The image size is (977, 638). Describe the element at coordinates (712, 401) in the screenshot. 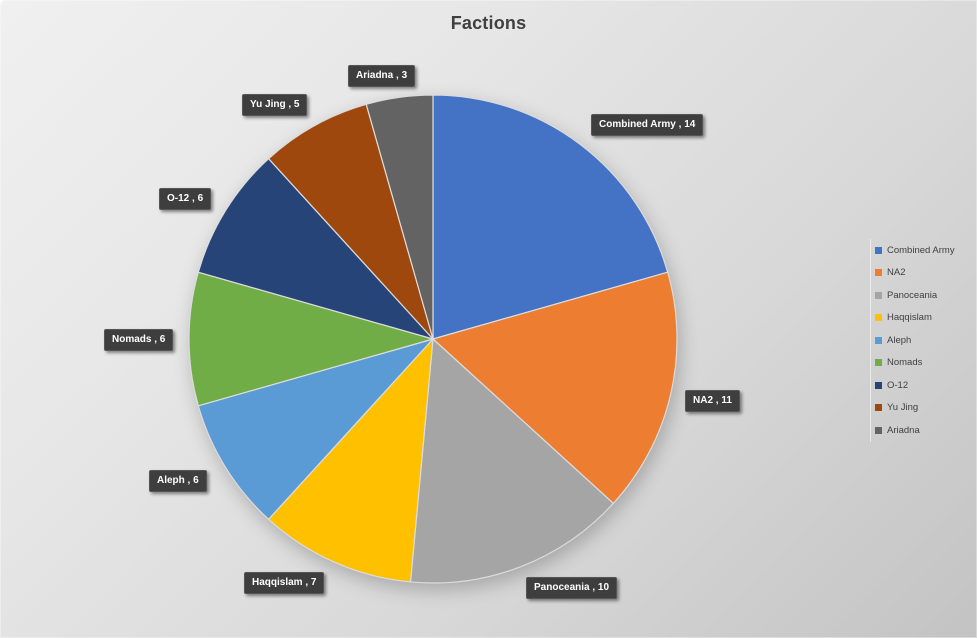

I see `data-label-na2: NA2 , 11` at that location.